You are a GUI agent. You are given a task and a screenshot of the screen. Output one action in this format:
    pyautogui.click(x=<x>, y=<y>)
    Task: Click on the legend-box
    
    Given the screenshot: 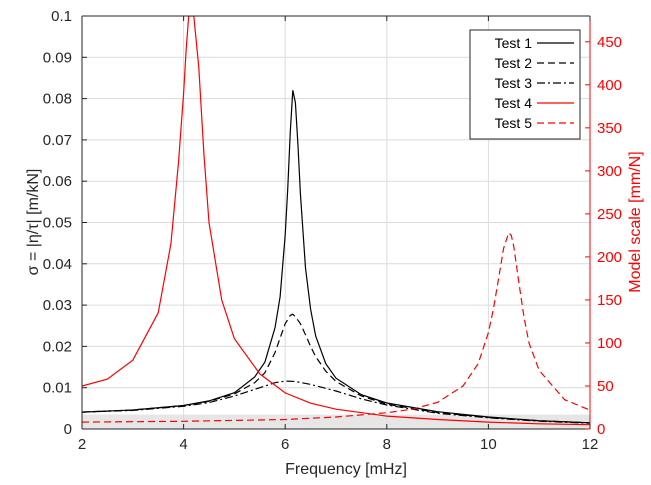 What is the action you would take?
    pyautogui.click(x=525, y=84)
    